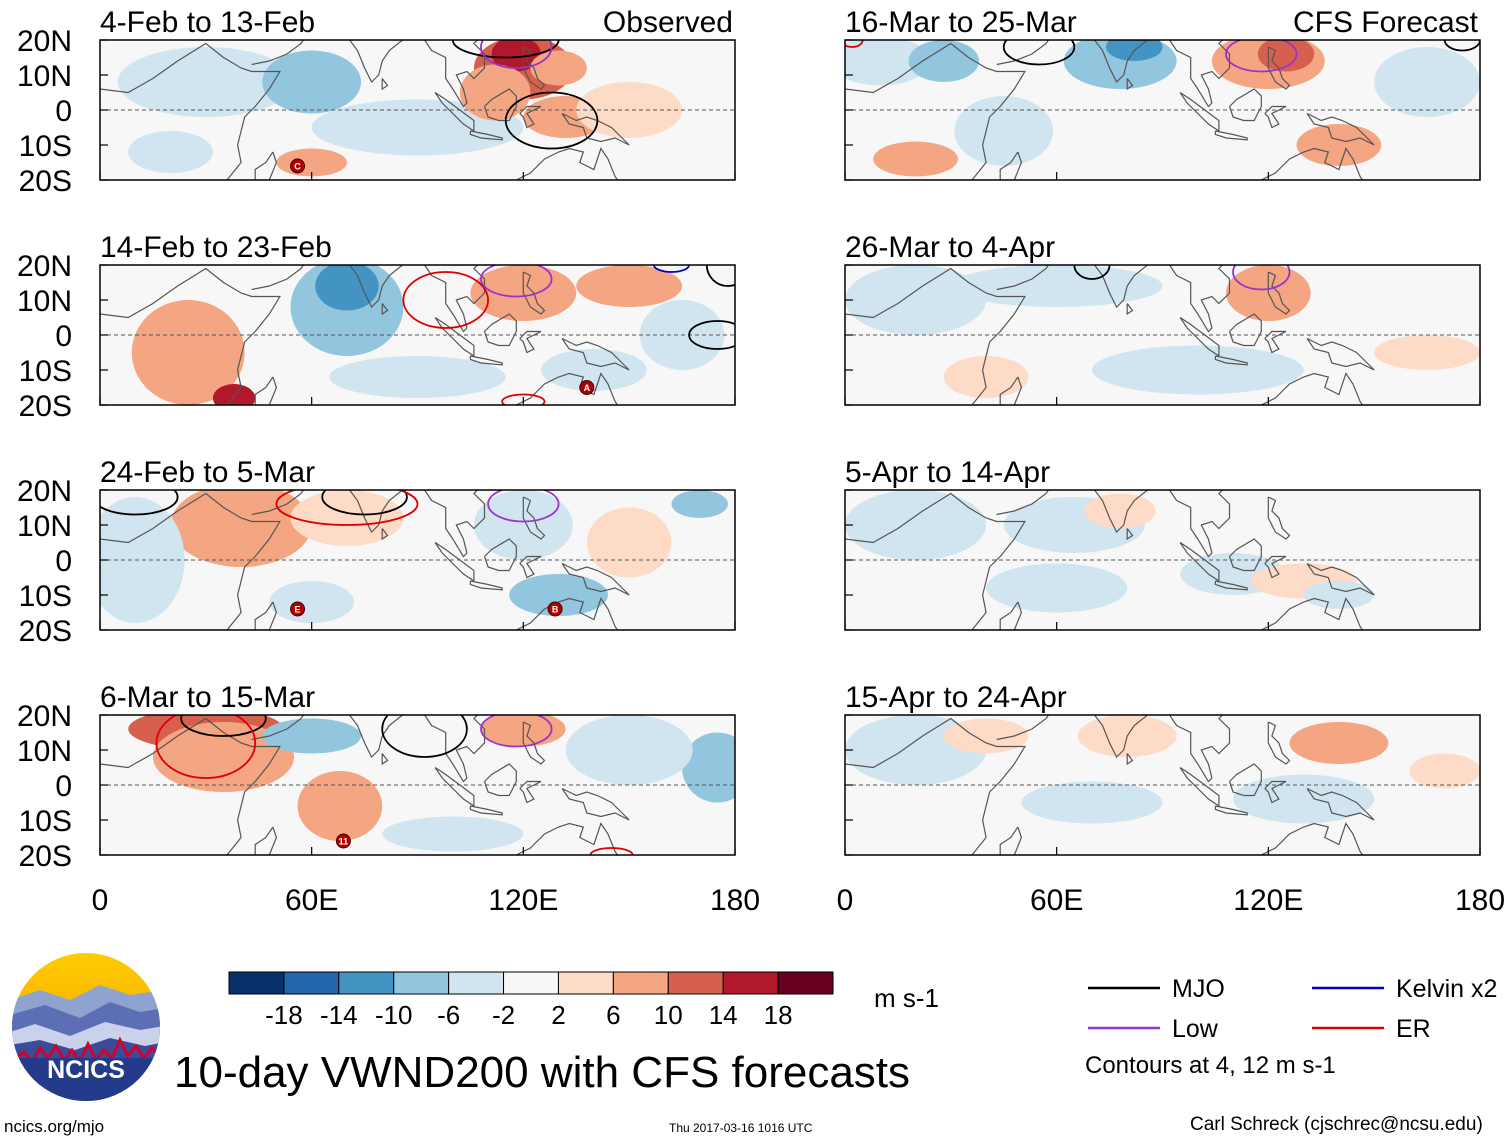  Describe the element at coordinates (216, 247) in the screenshot. I see `panel-title: 14-Feb to 23-Feb` at that location.